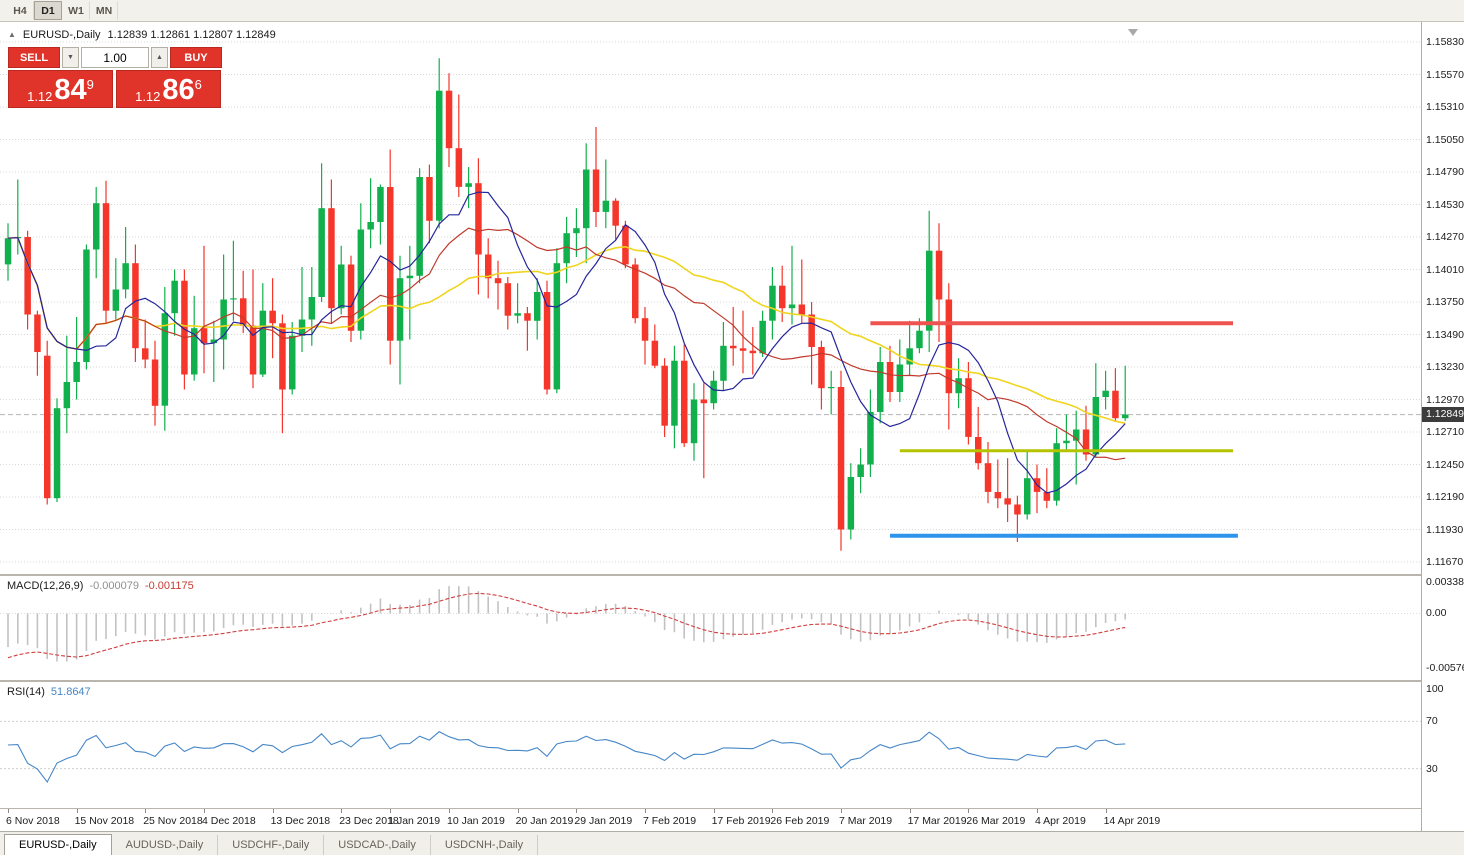 The height and width of the screenshot is (855, 1464). What do you see at coordinates (1445, 42) in the screenshot?
I see `price-axis-label: 1.15830` at bounding box center [1445, 42].